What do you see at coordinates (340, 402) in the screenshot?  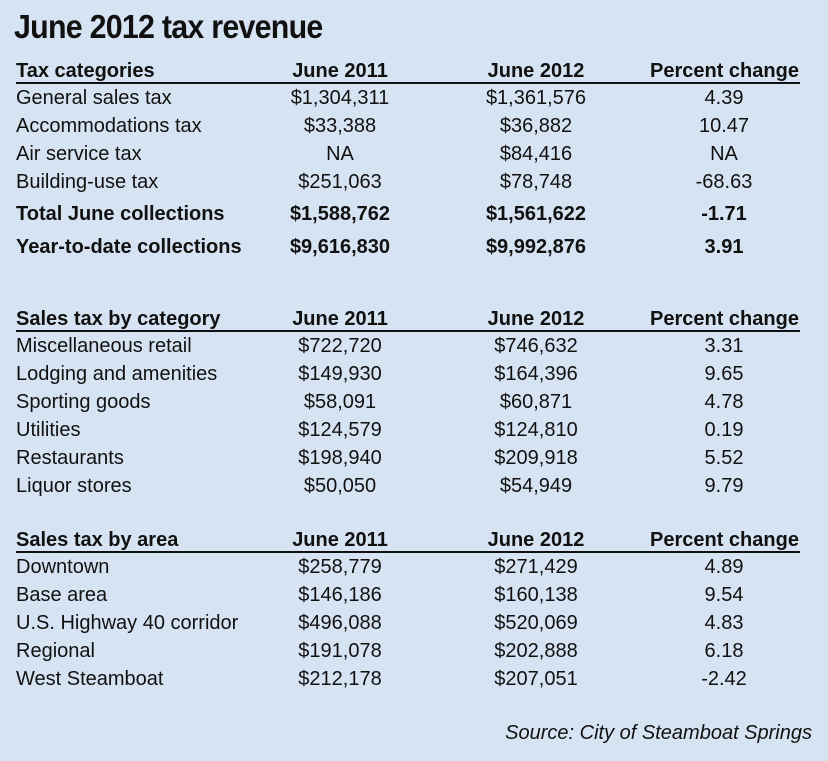 I see `value-2011: $58,091` at bounding box center [340, 402].